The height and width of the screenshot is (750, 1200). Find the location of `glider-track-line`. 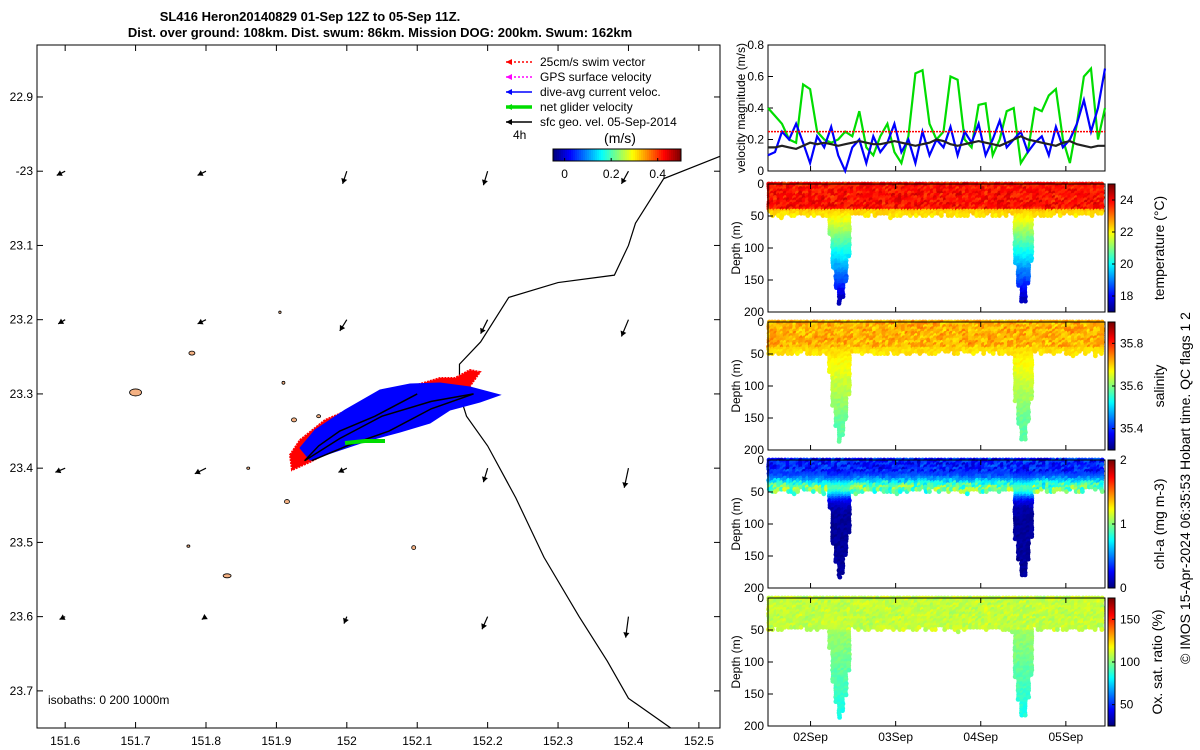

glider-track-line is located at coordinates (389, 427).